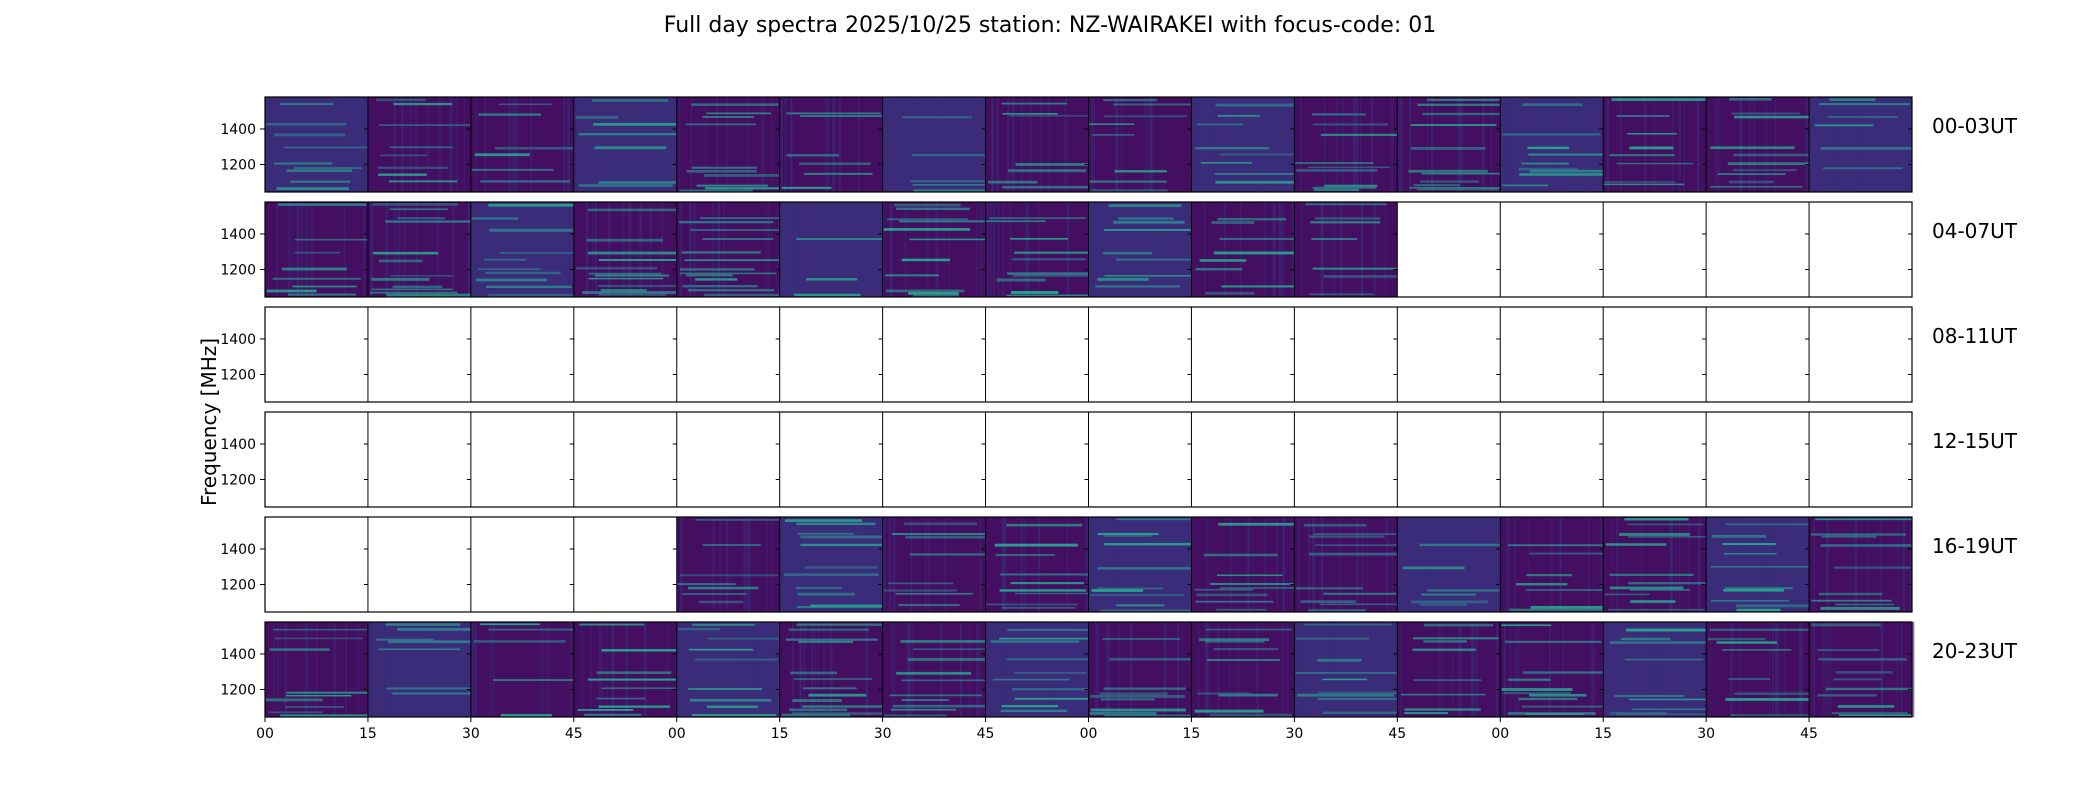 Image resolution: width=2100 pixels, height=800 pixels. I want to click on row-label: 20-23UT, so click(1975, 651).